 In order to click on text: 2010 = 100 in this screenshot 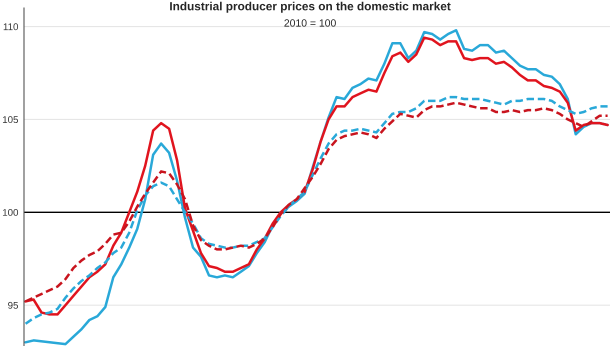, I will do `click(310, 23)`.